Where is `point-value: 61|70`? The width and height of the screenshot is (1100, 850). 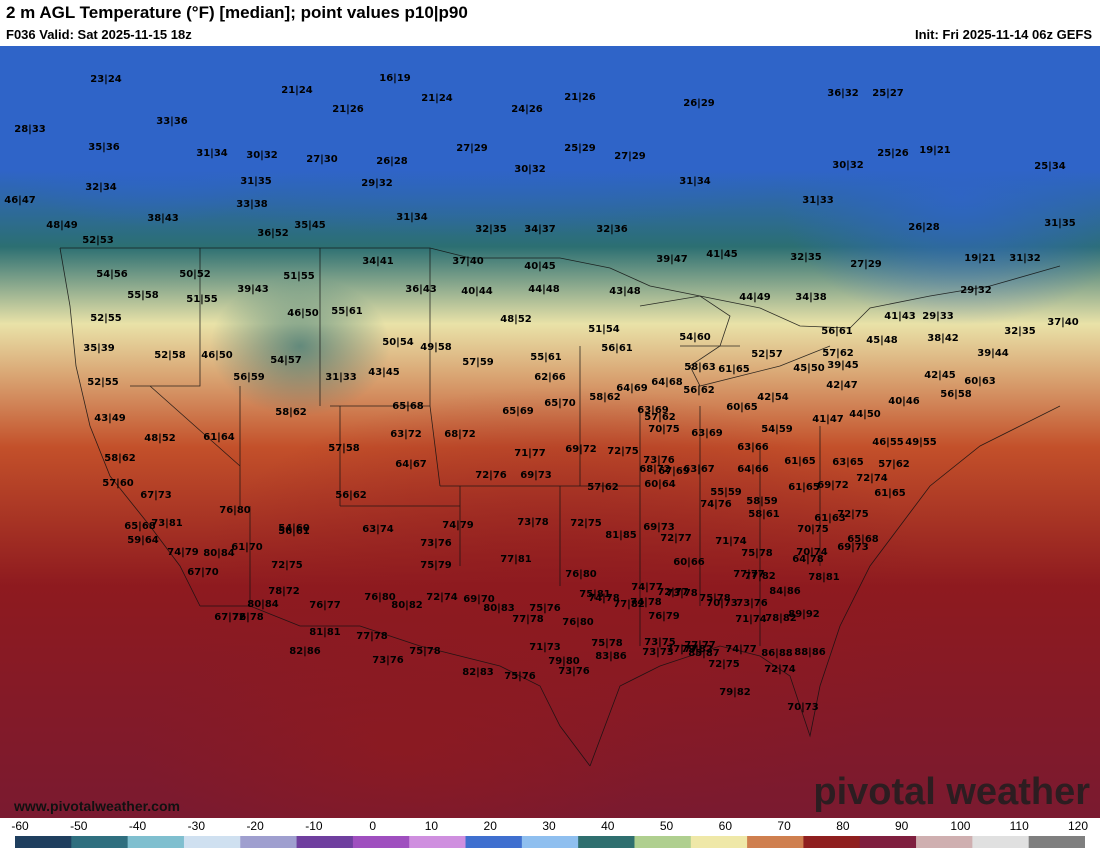
point-value: 61|70 is located at coordinates (247, 547).